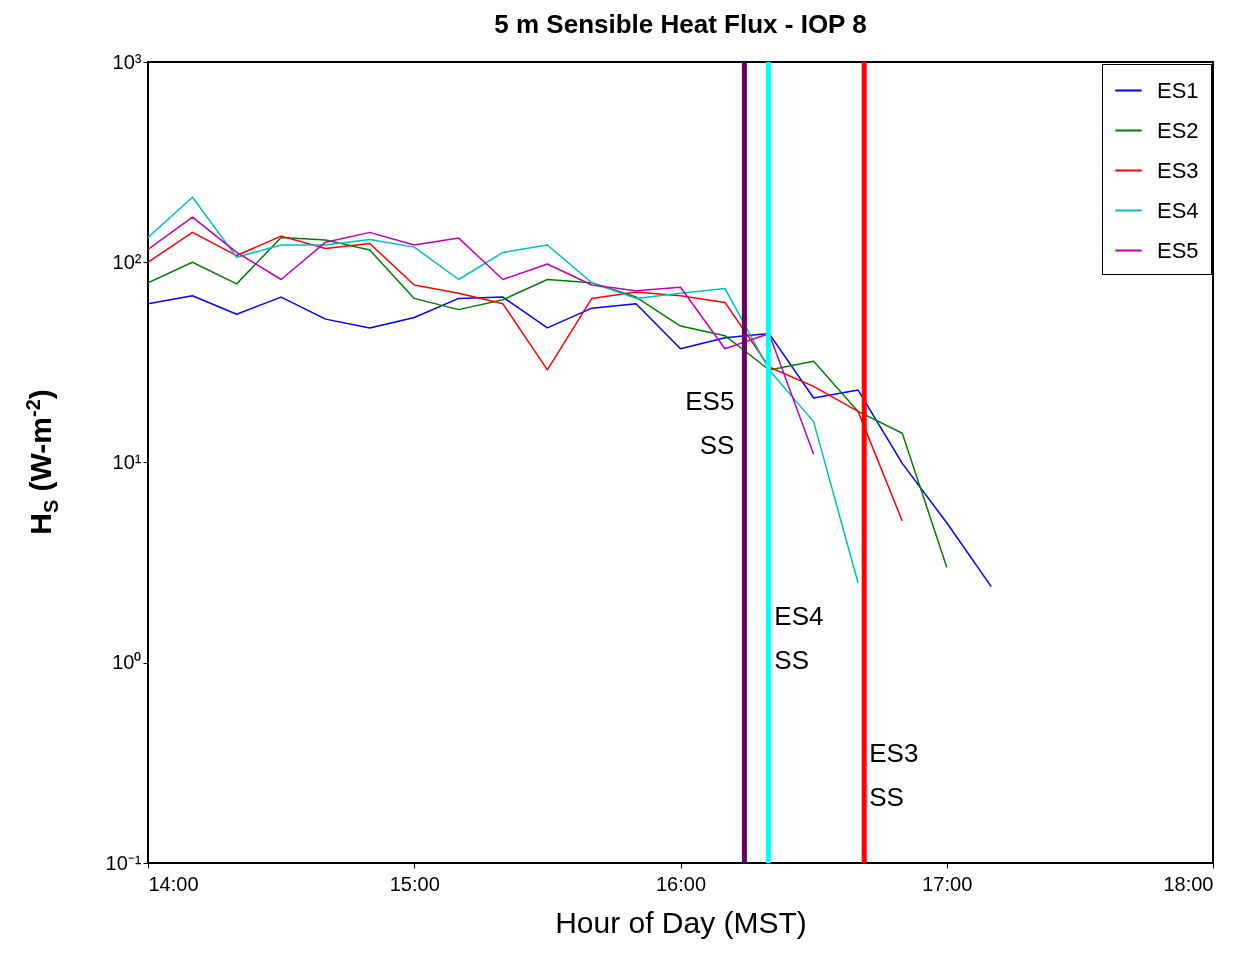 The width and height of the screenshot is (1245, 954). What do you see at coordinates (127, 61) in the screenshot?
I see `y-tick-label: 10³` at bounding box center [127, 61].